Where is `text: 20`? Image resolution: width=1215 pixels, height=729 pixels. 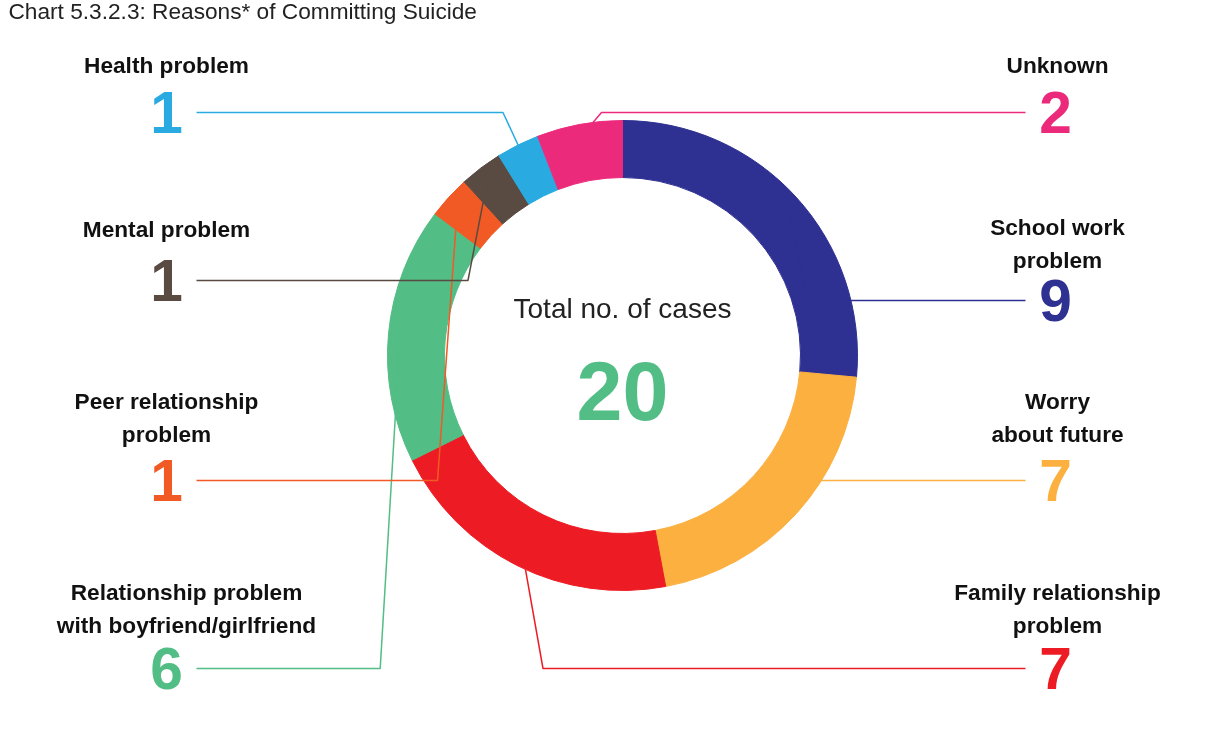 text: 20 is located at coordinates (622, 391).